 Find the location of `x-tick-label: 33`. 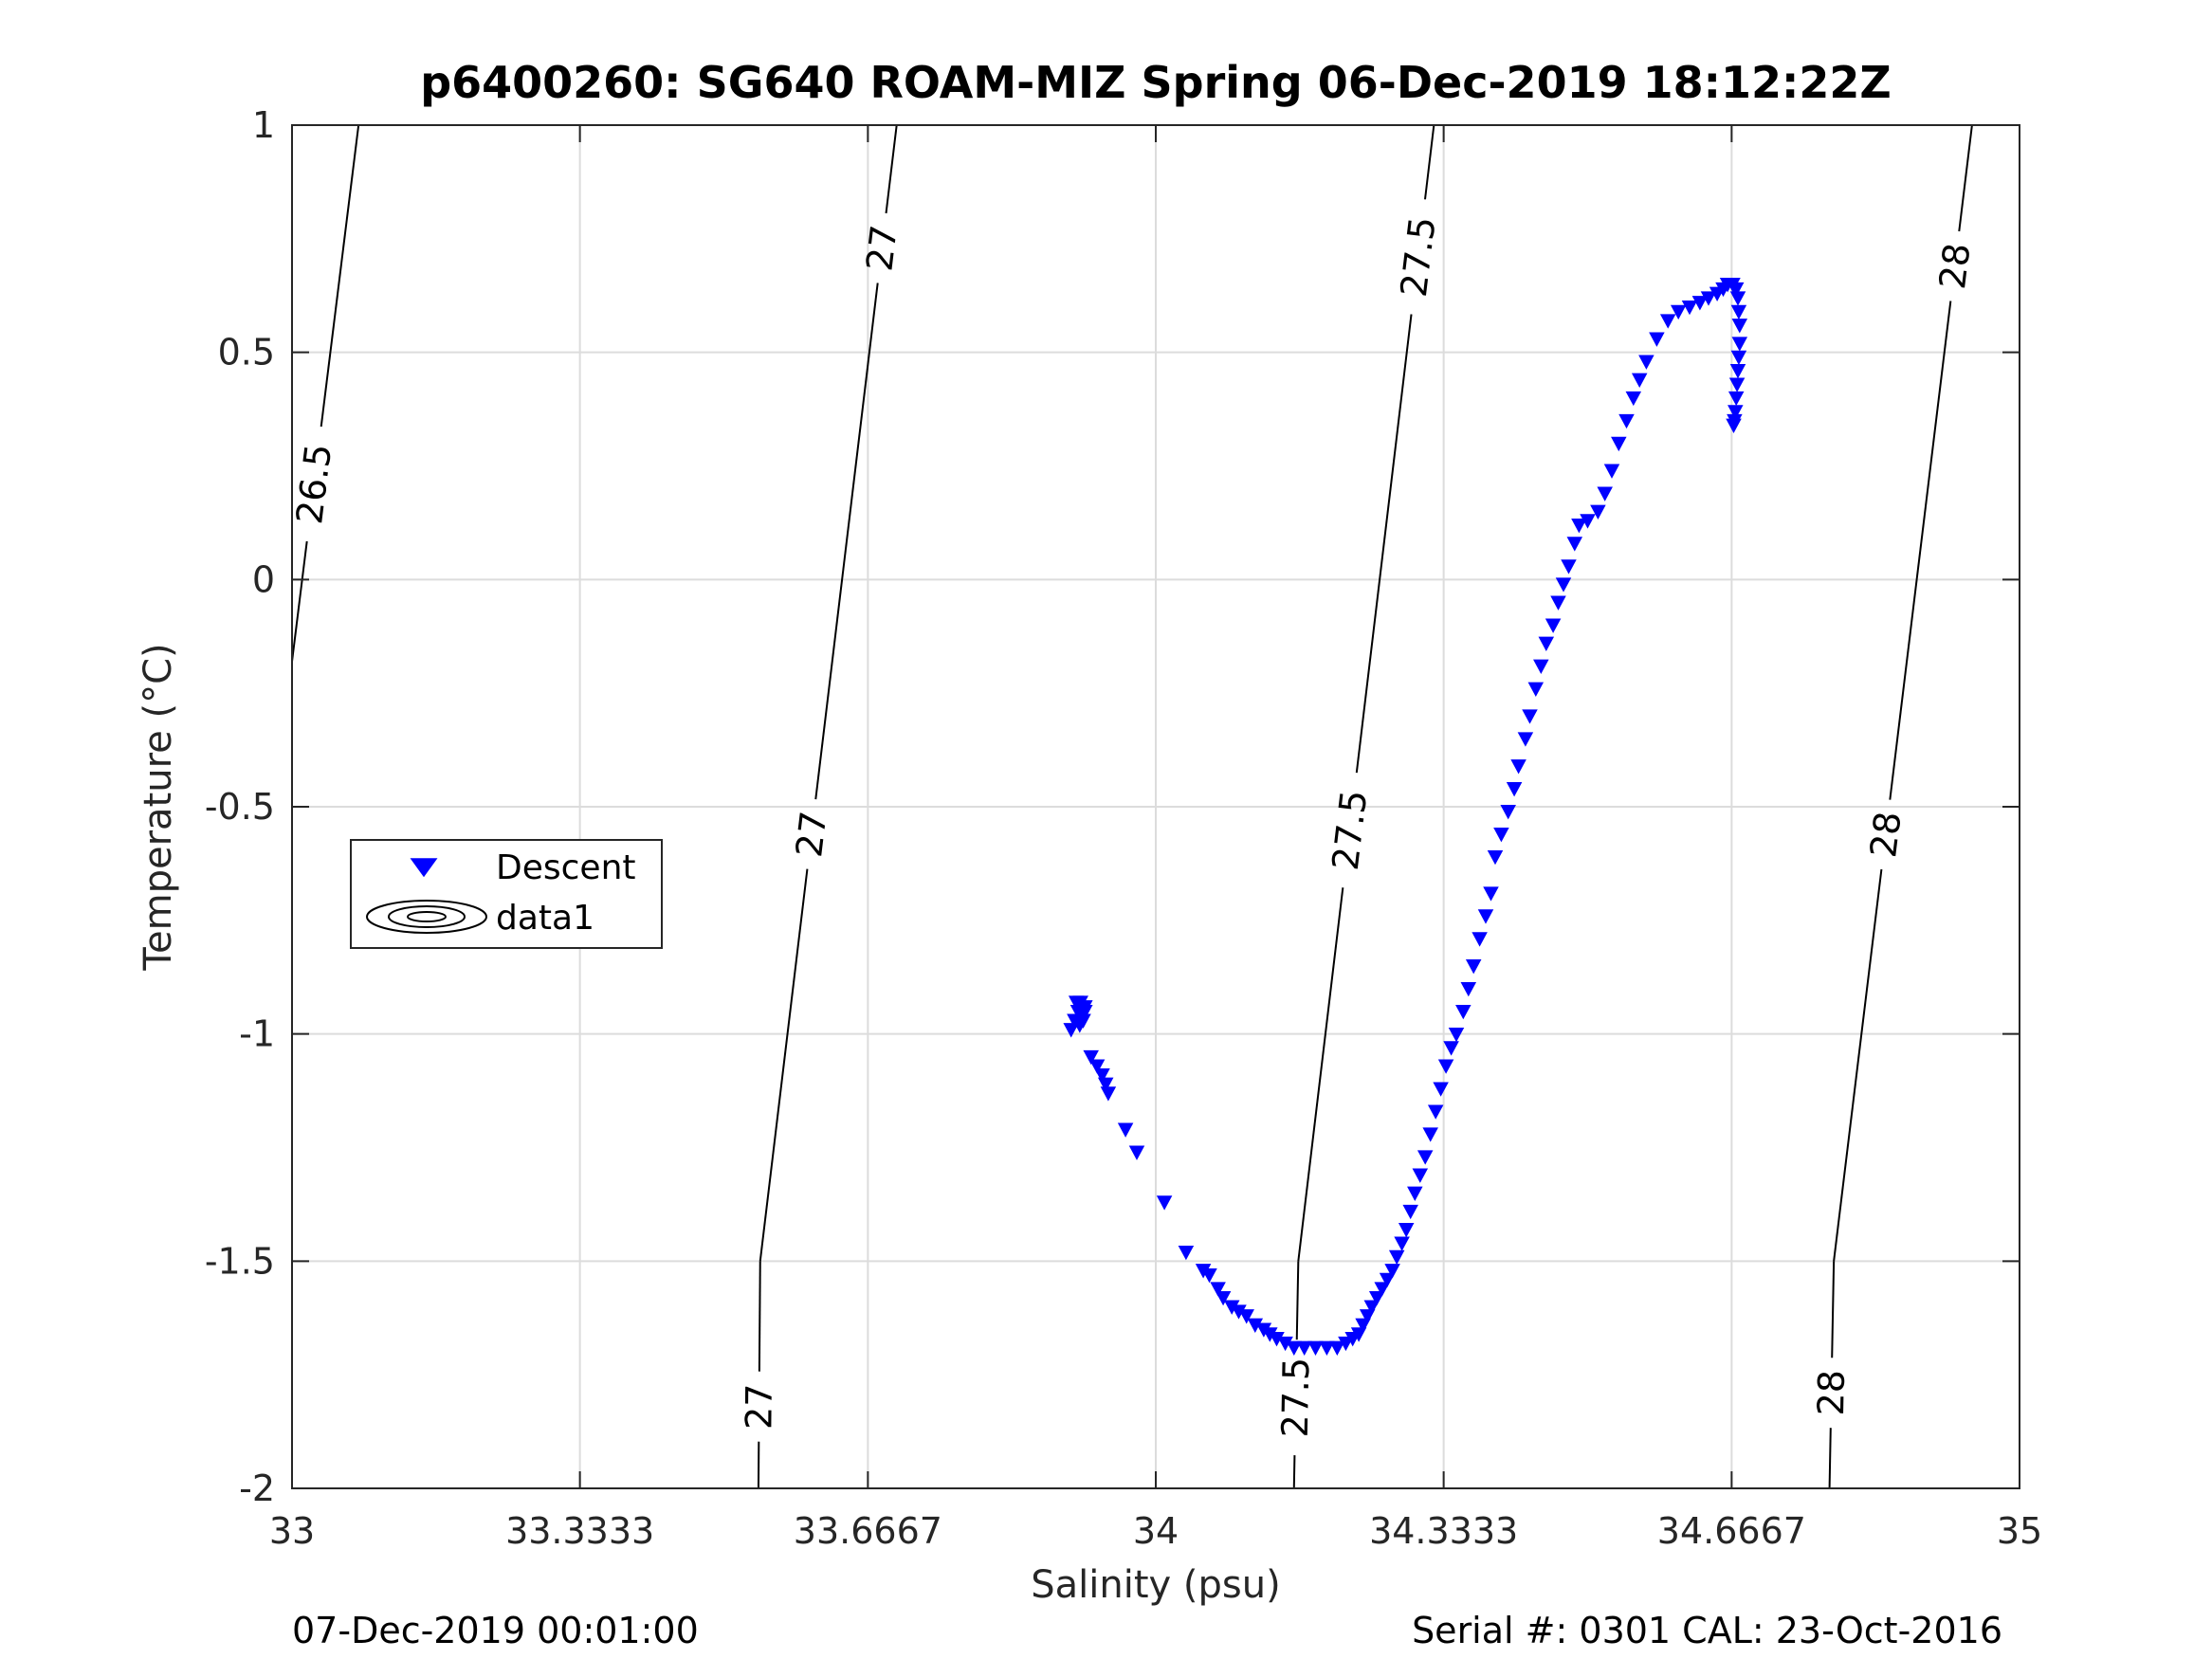

x-tick-label: 33 is located at coordinates (292, 1531).